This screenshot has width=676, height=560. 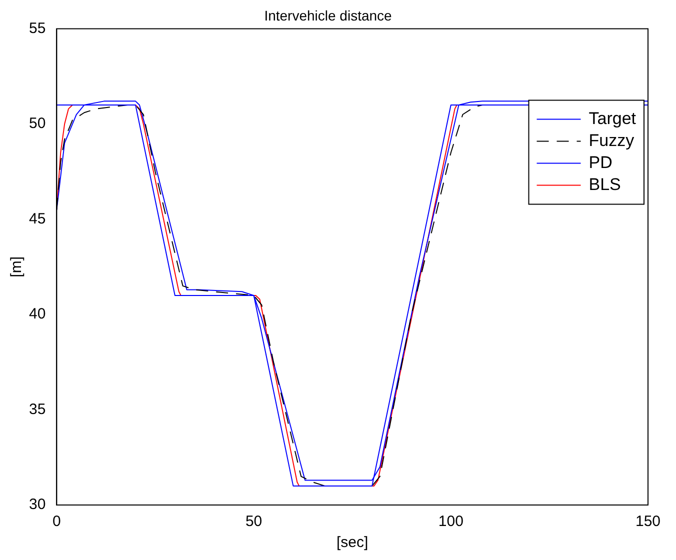 What do you see at coordinates (37, 28) in the screenshot?
I see `y-tick-label: 55` at bounding box center [37, 28].